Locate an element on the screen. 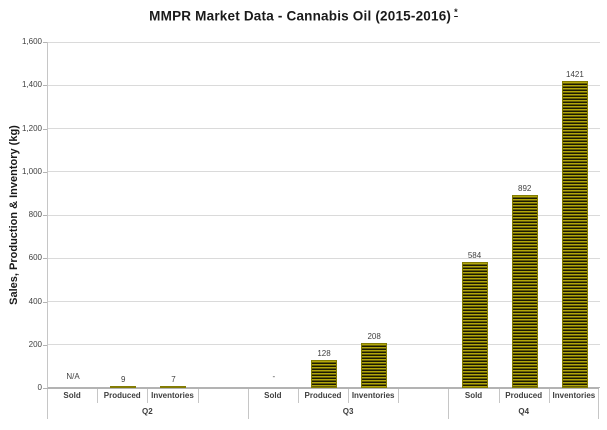 This screenshot has width=607, height=430. bar-value-label: 584 is located at coordinates (474, 255).